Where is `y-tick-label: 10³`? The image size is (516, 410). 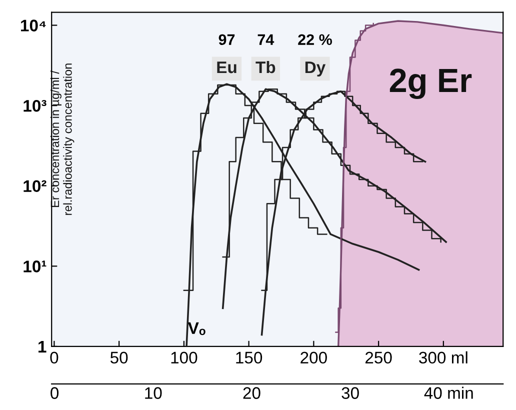 y-tick-label: 10³ is located at coordinates (35, 106).